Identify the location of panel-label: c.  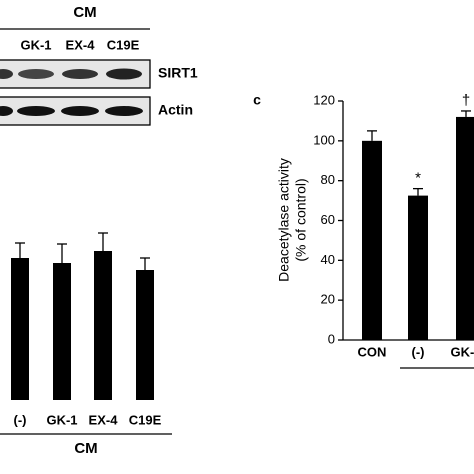
(257, 100).